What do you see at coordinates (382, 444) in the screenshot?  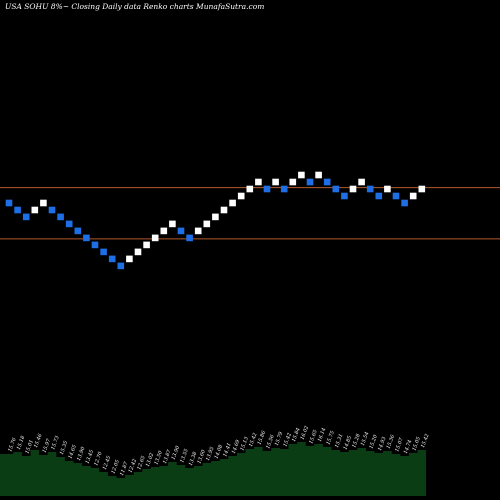 I see `brick-value-label: 14.93` at bounding box center [382, 444].